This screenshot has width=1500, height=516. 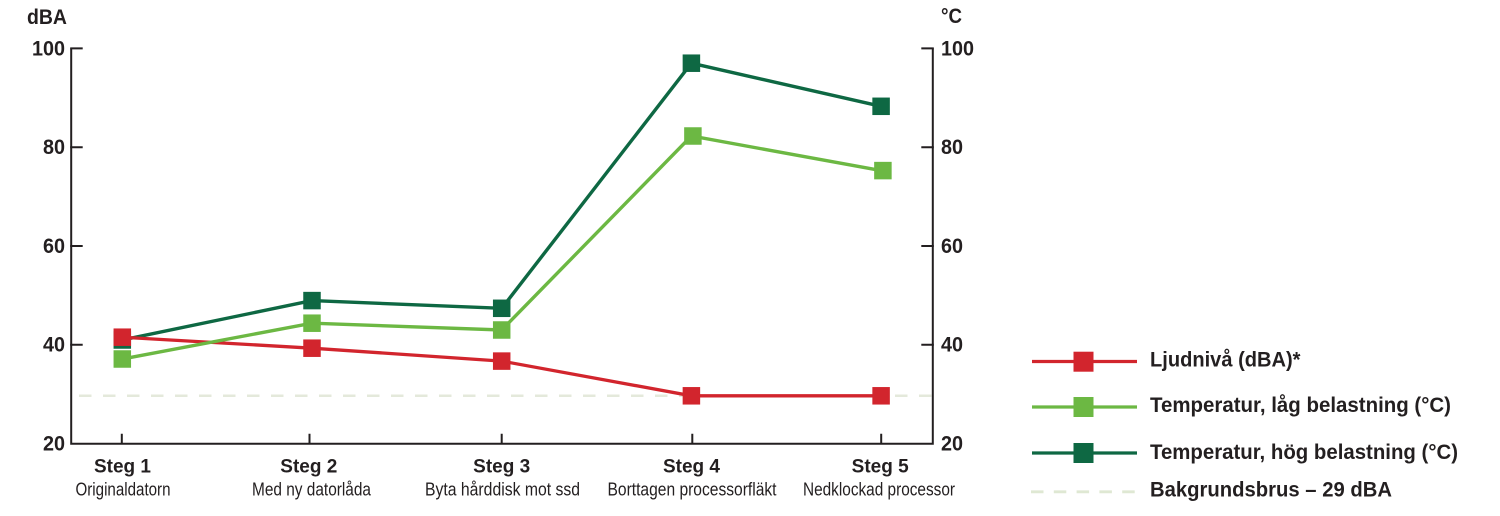 What do you see at coordinates (123, 489) in the screenshot?
I see `svg-text: Originaldatorn` at bounding box center [123, 489].